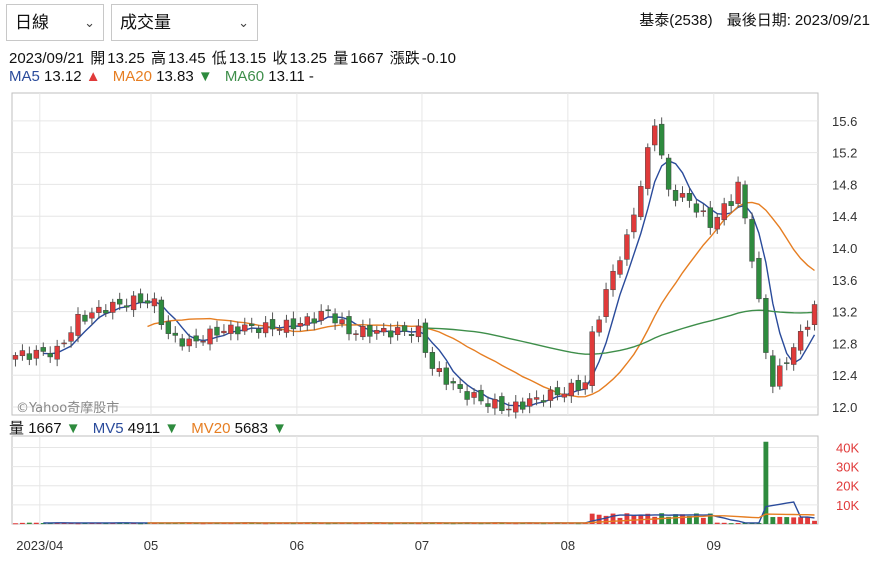  I want to click on price-tick-label: 14.0, so click(844, 248).